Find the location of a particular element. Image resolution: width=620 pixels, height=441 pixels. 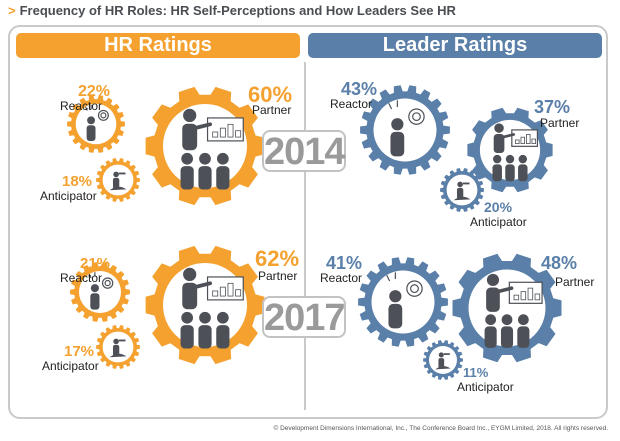

gear-hr-2017-reactor is located at coordinates (100, 292).